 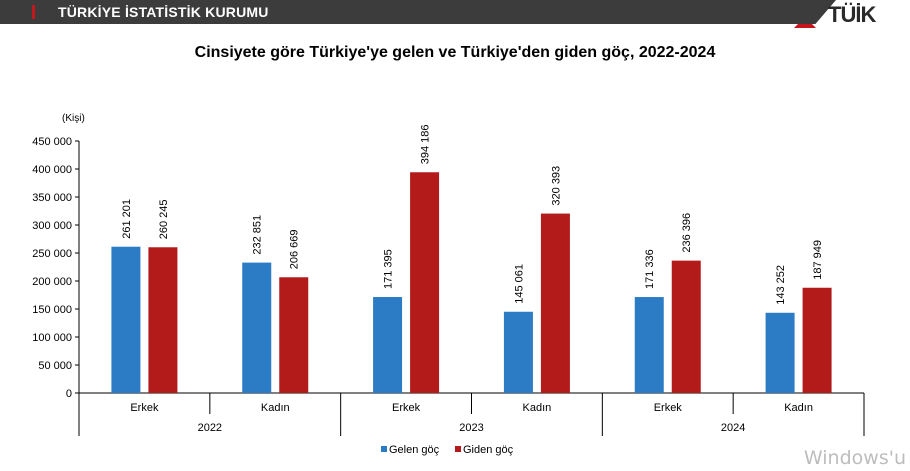 I want to click on x-group-label: 2024, so click(x=733, y=428).